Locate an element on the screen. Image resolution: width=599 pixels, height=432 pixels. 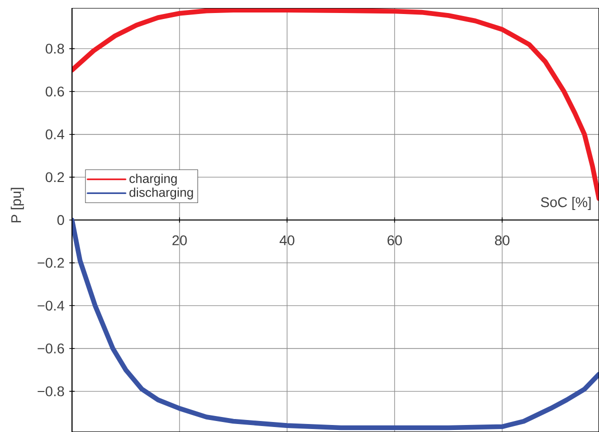
y-tick-label: −0.6 is located at coordinates (51, 349).